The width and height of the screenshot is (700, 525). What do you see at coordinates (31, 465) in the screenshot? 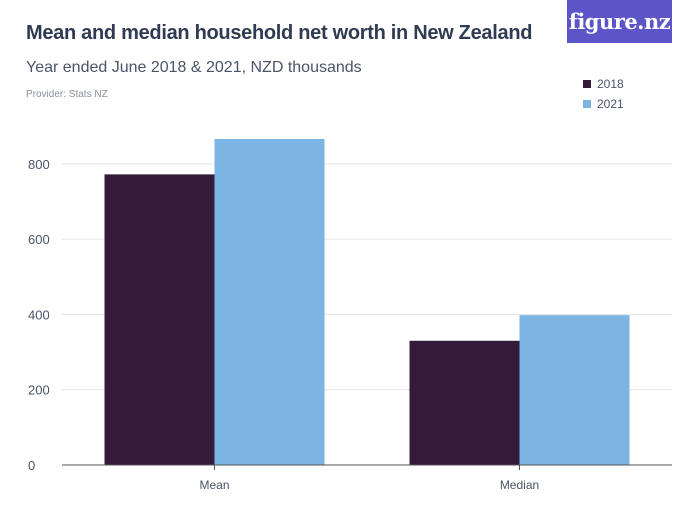
I see `y-tick-label: 0` at bounding box center [31, 465].